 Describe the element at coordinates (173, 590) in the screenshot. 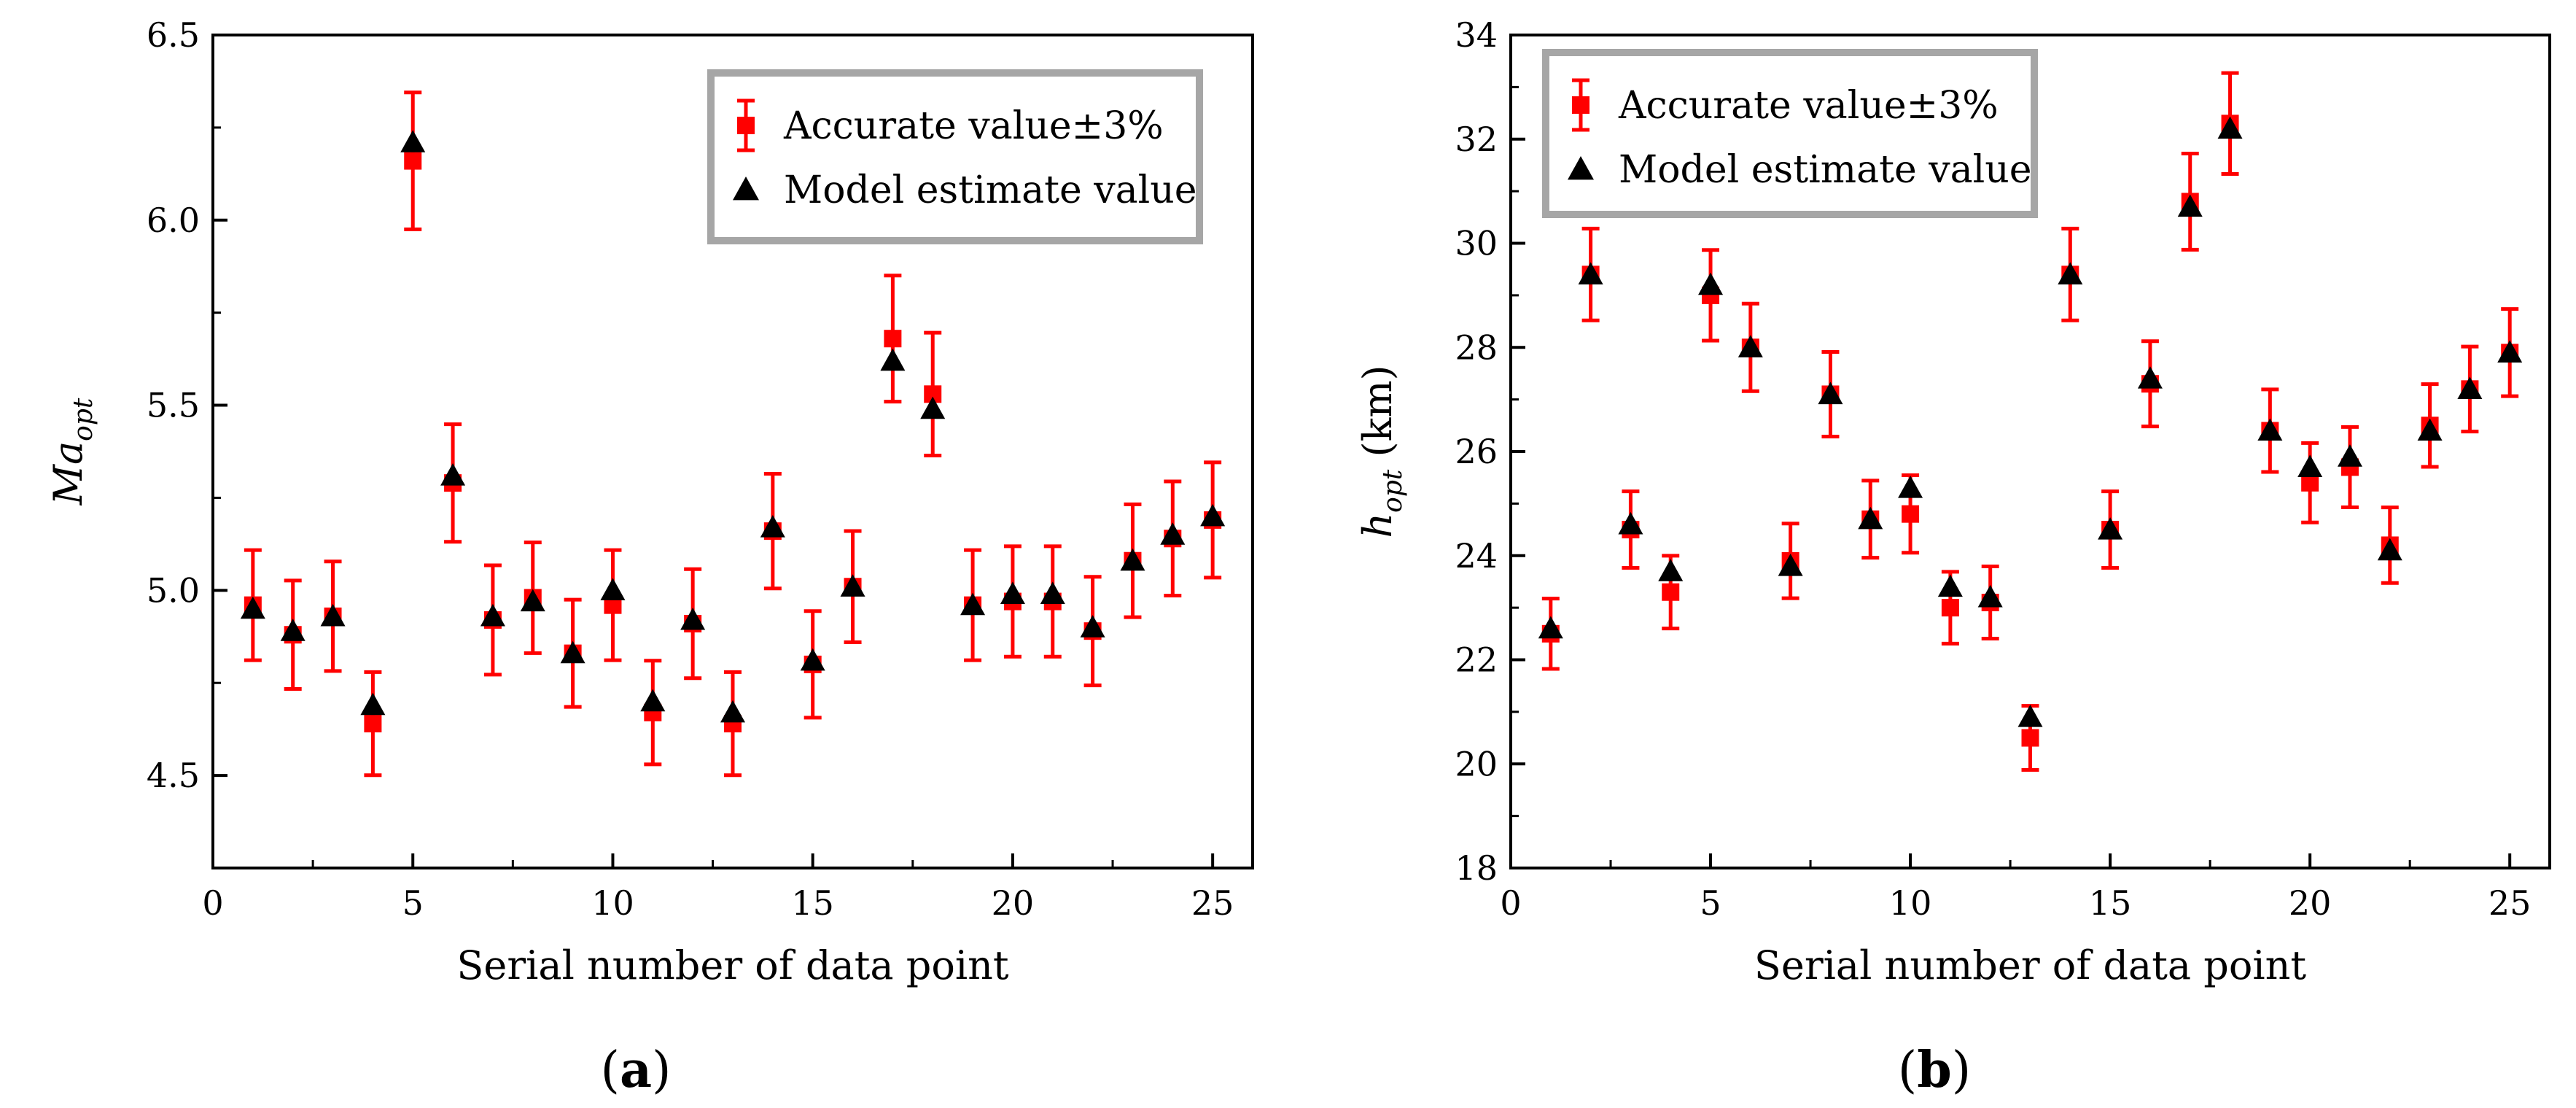

I see `y-tick-label: 5.0` at that location.